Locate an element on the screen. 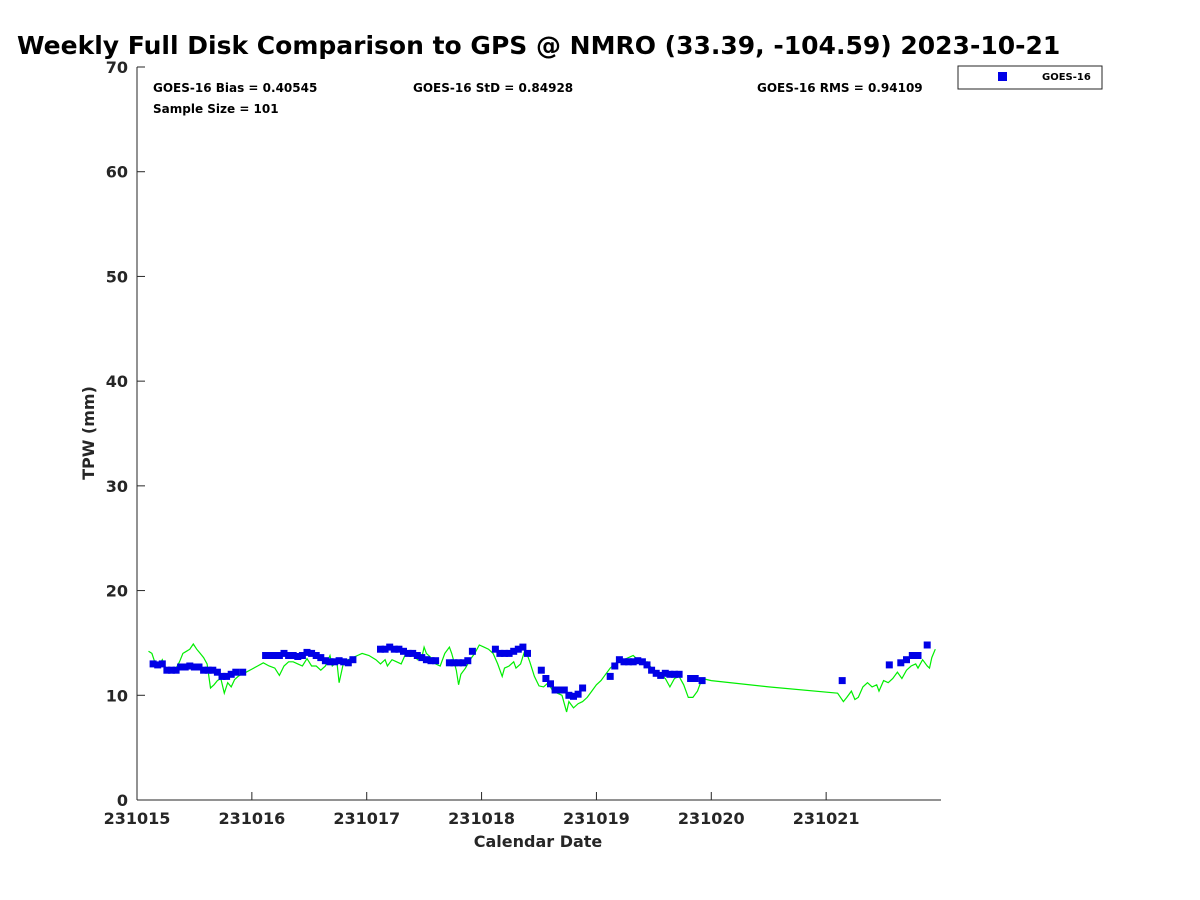 The height and width of the screenshot is (900, 1200). bias-stat: GOES-16 Bias = 0.40545 is located at coordinates (235, 88).